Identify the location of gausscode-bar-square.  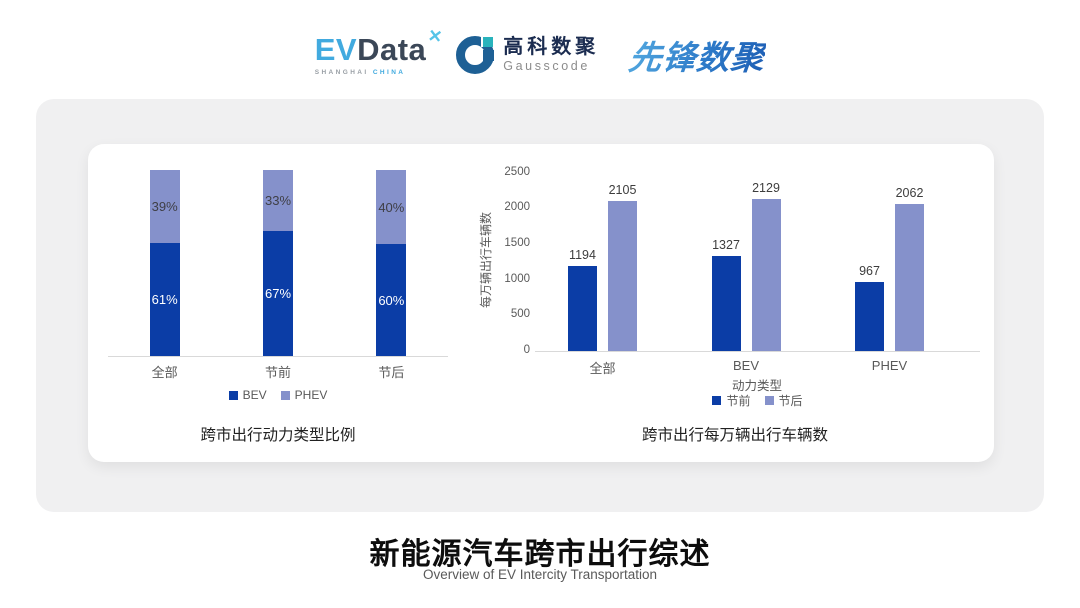
(489, 55).